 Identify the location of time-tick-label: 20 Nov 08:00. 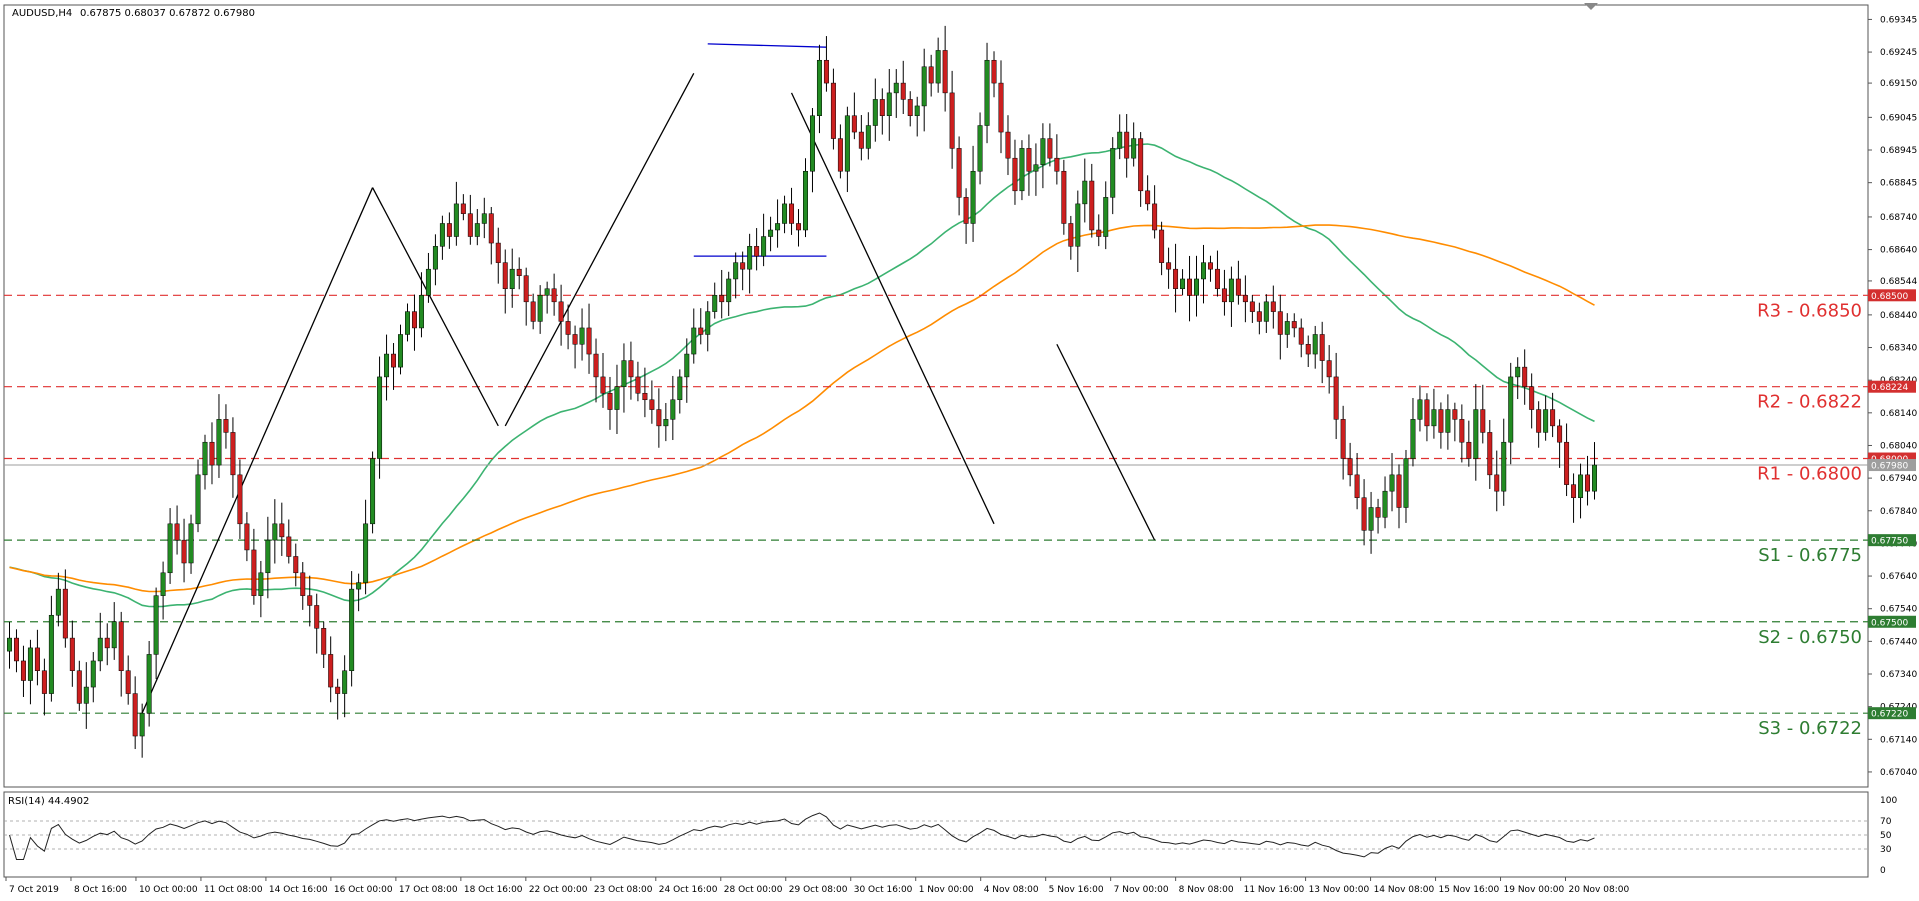
(1599, 890).